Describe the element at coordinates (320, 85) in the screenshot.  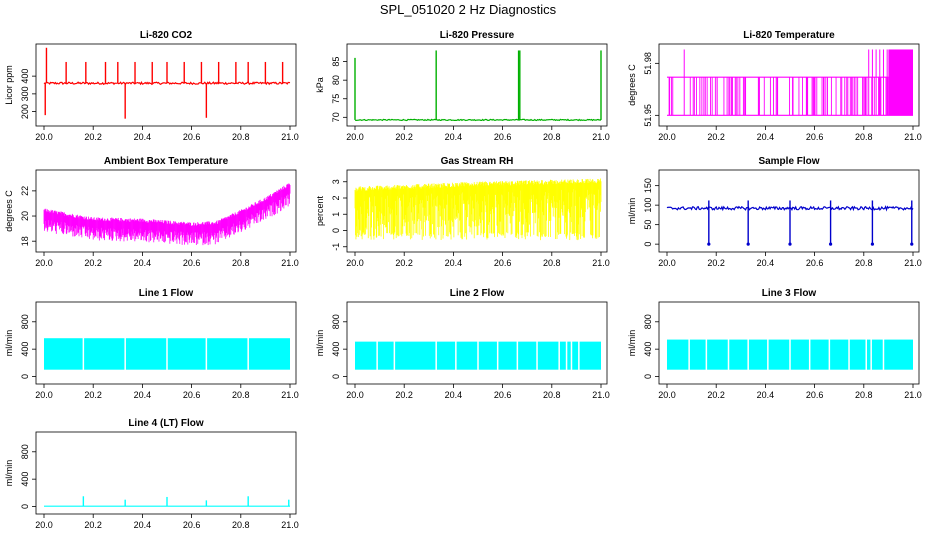
I see `y-axis-label: kPa` at that location.